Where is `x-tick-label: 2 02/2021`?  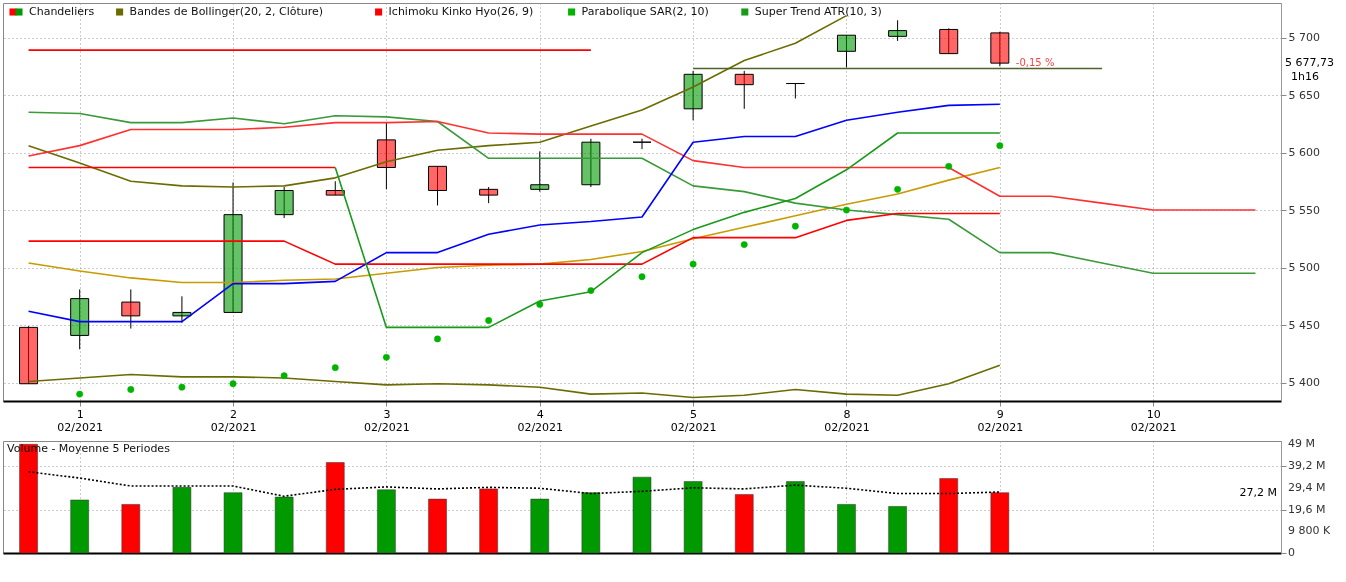 x-tick-label: 2 02/2021 is located at coordinates (233, 420).